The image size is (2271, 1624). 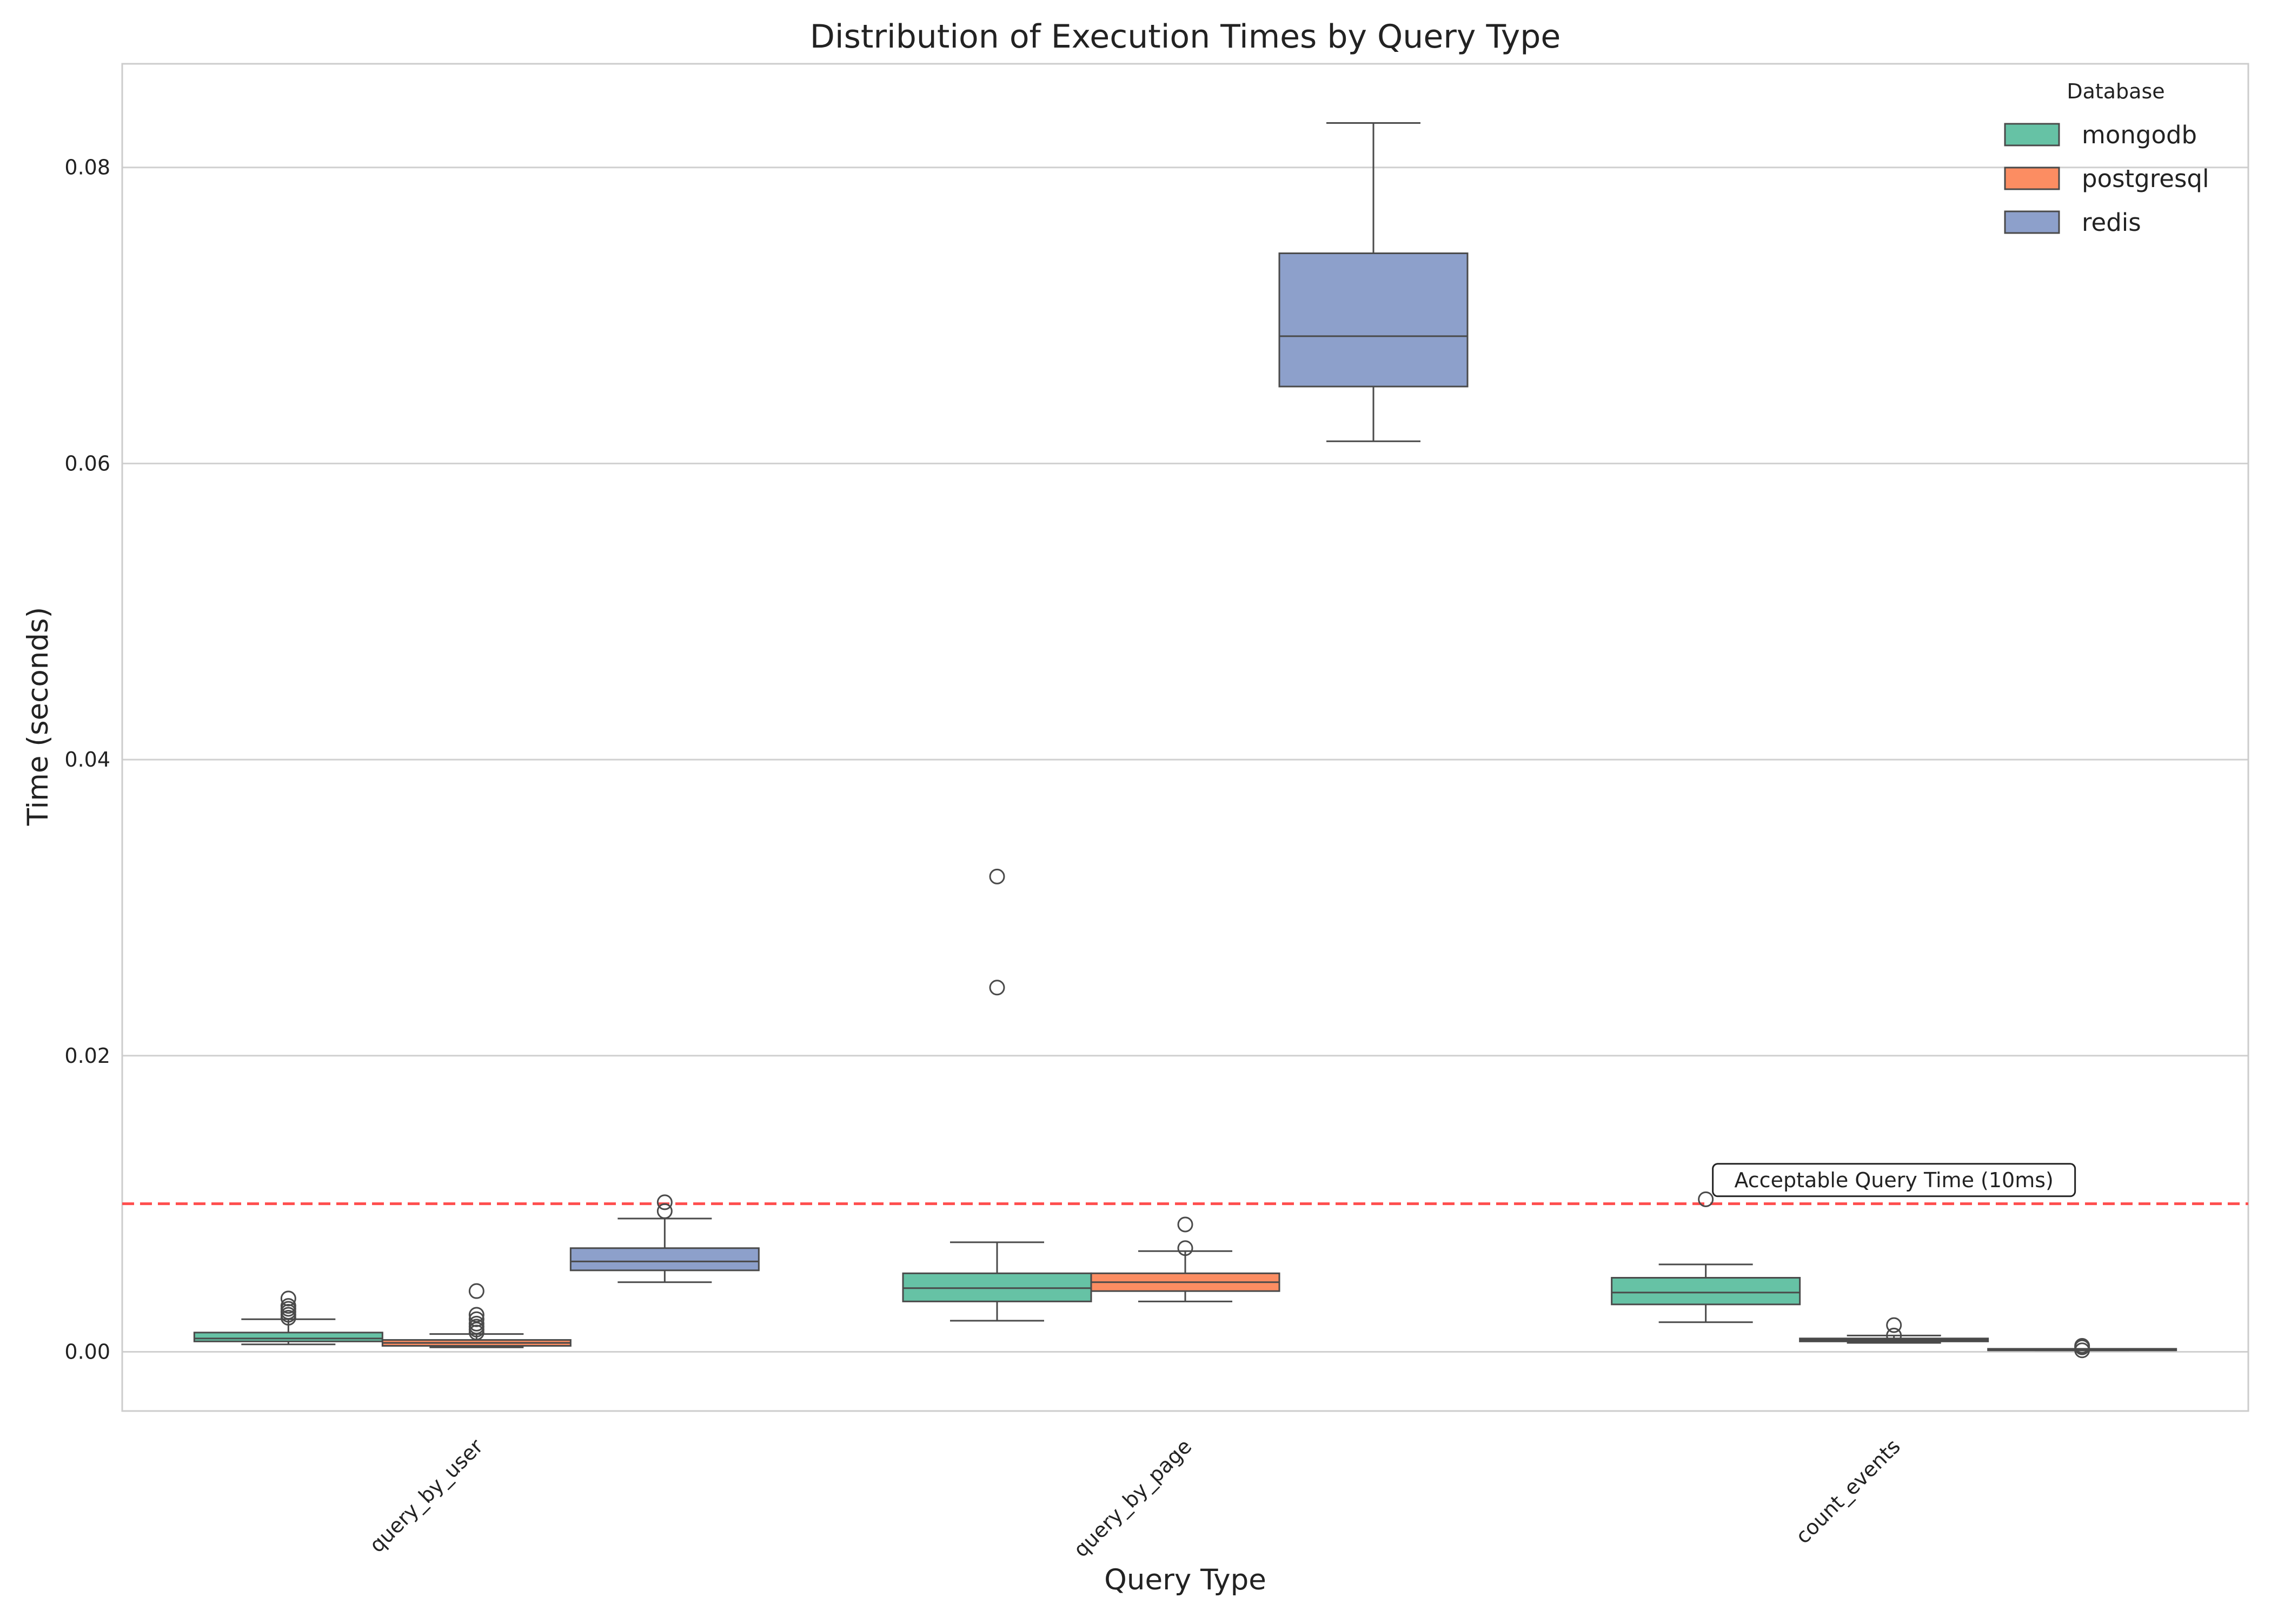 What do you see at coordinates (2111, 223) in the screenshot?
I see `legend-label-redis: redis` at bounding box center [2111, 223].